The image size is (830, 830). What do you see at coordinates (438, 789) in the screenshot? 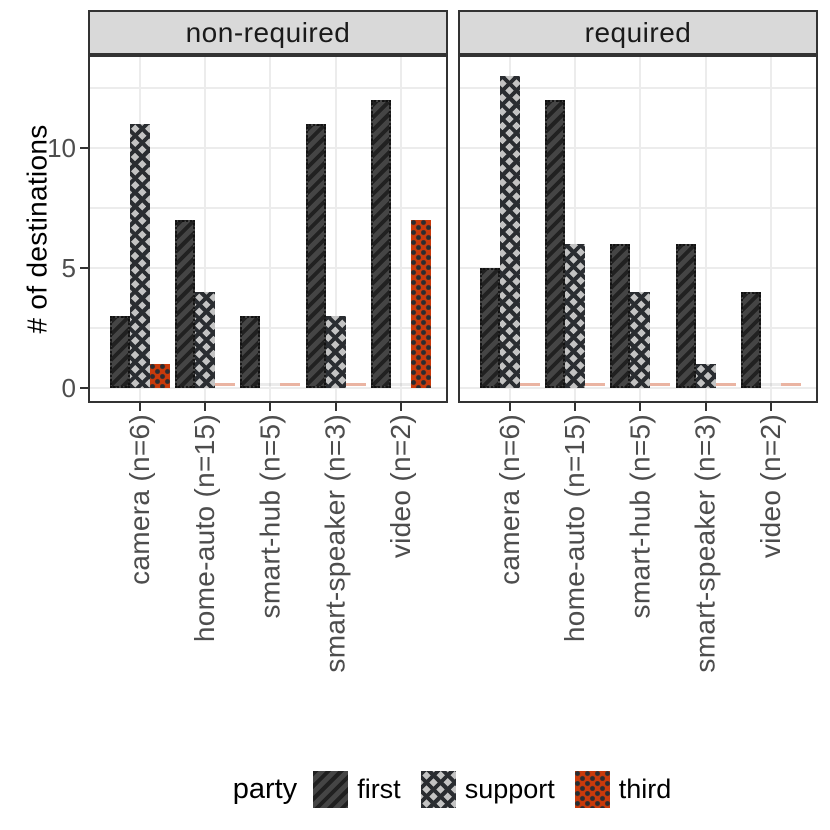
I see `legend-swatch-support-icon` at bounding box center [438, 789].